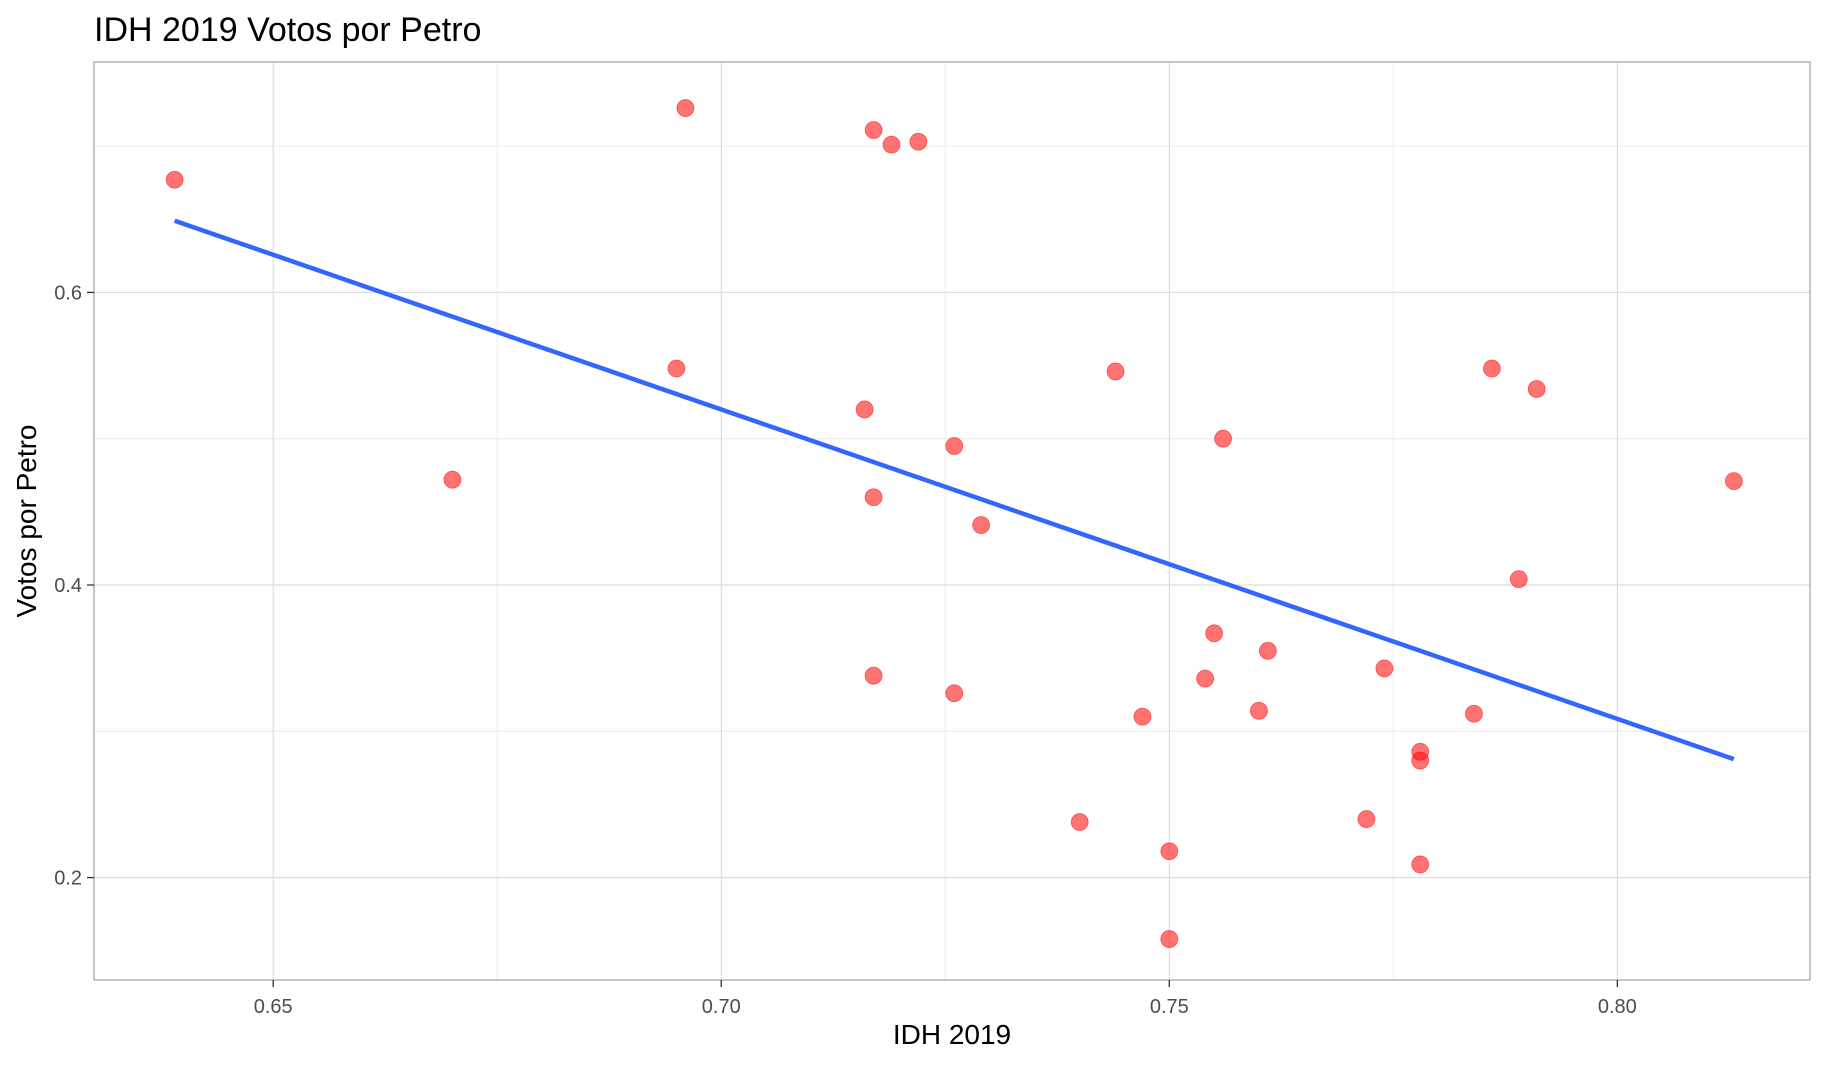 This screenshot has width=1824, height=1065. Describe the element at coordinates (273, 1007) in the screenshot. I see `x-tick-label: 0.65` at that location.